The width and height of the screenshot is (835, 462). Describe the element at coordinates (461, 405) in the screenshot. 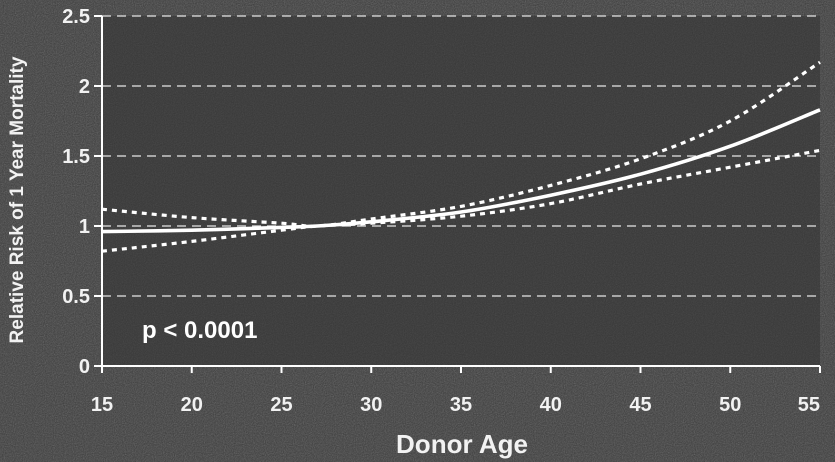

I see `x-tick-label-4: 35` at that location.